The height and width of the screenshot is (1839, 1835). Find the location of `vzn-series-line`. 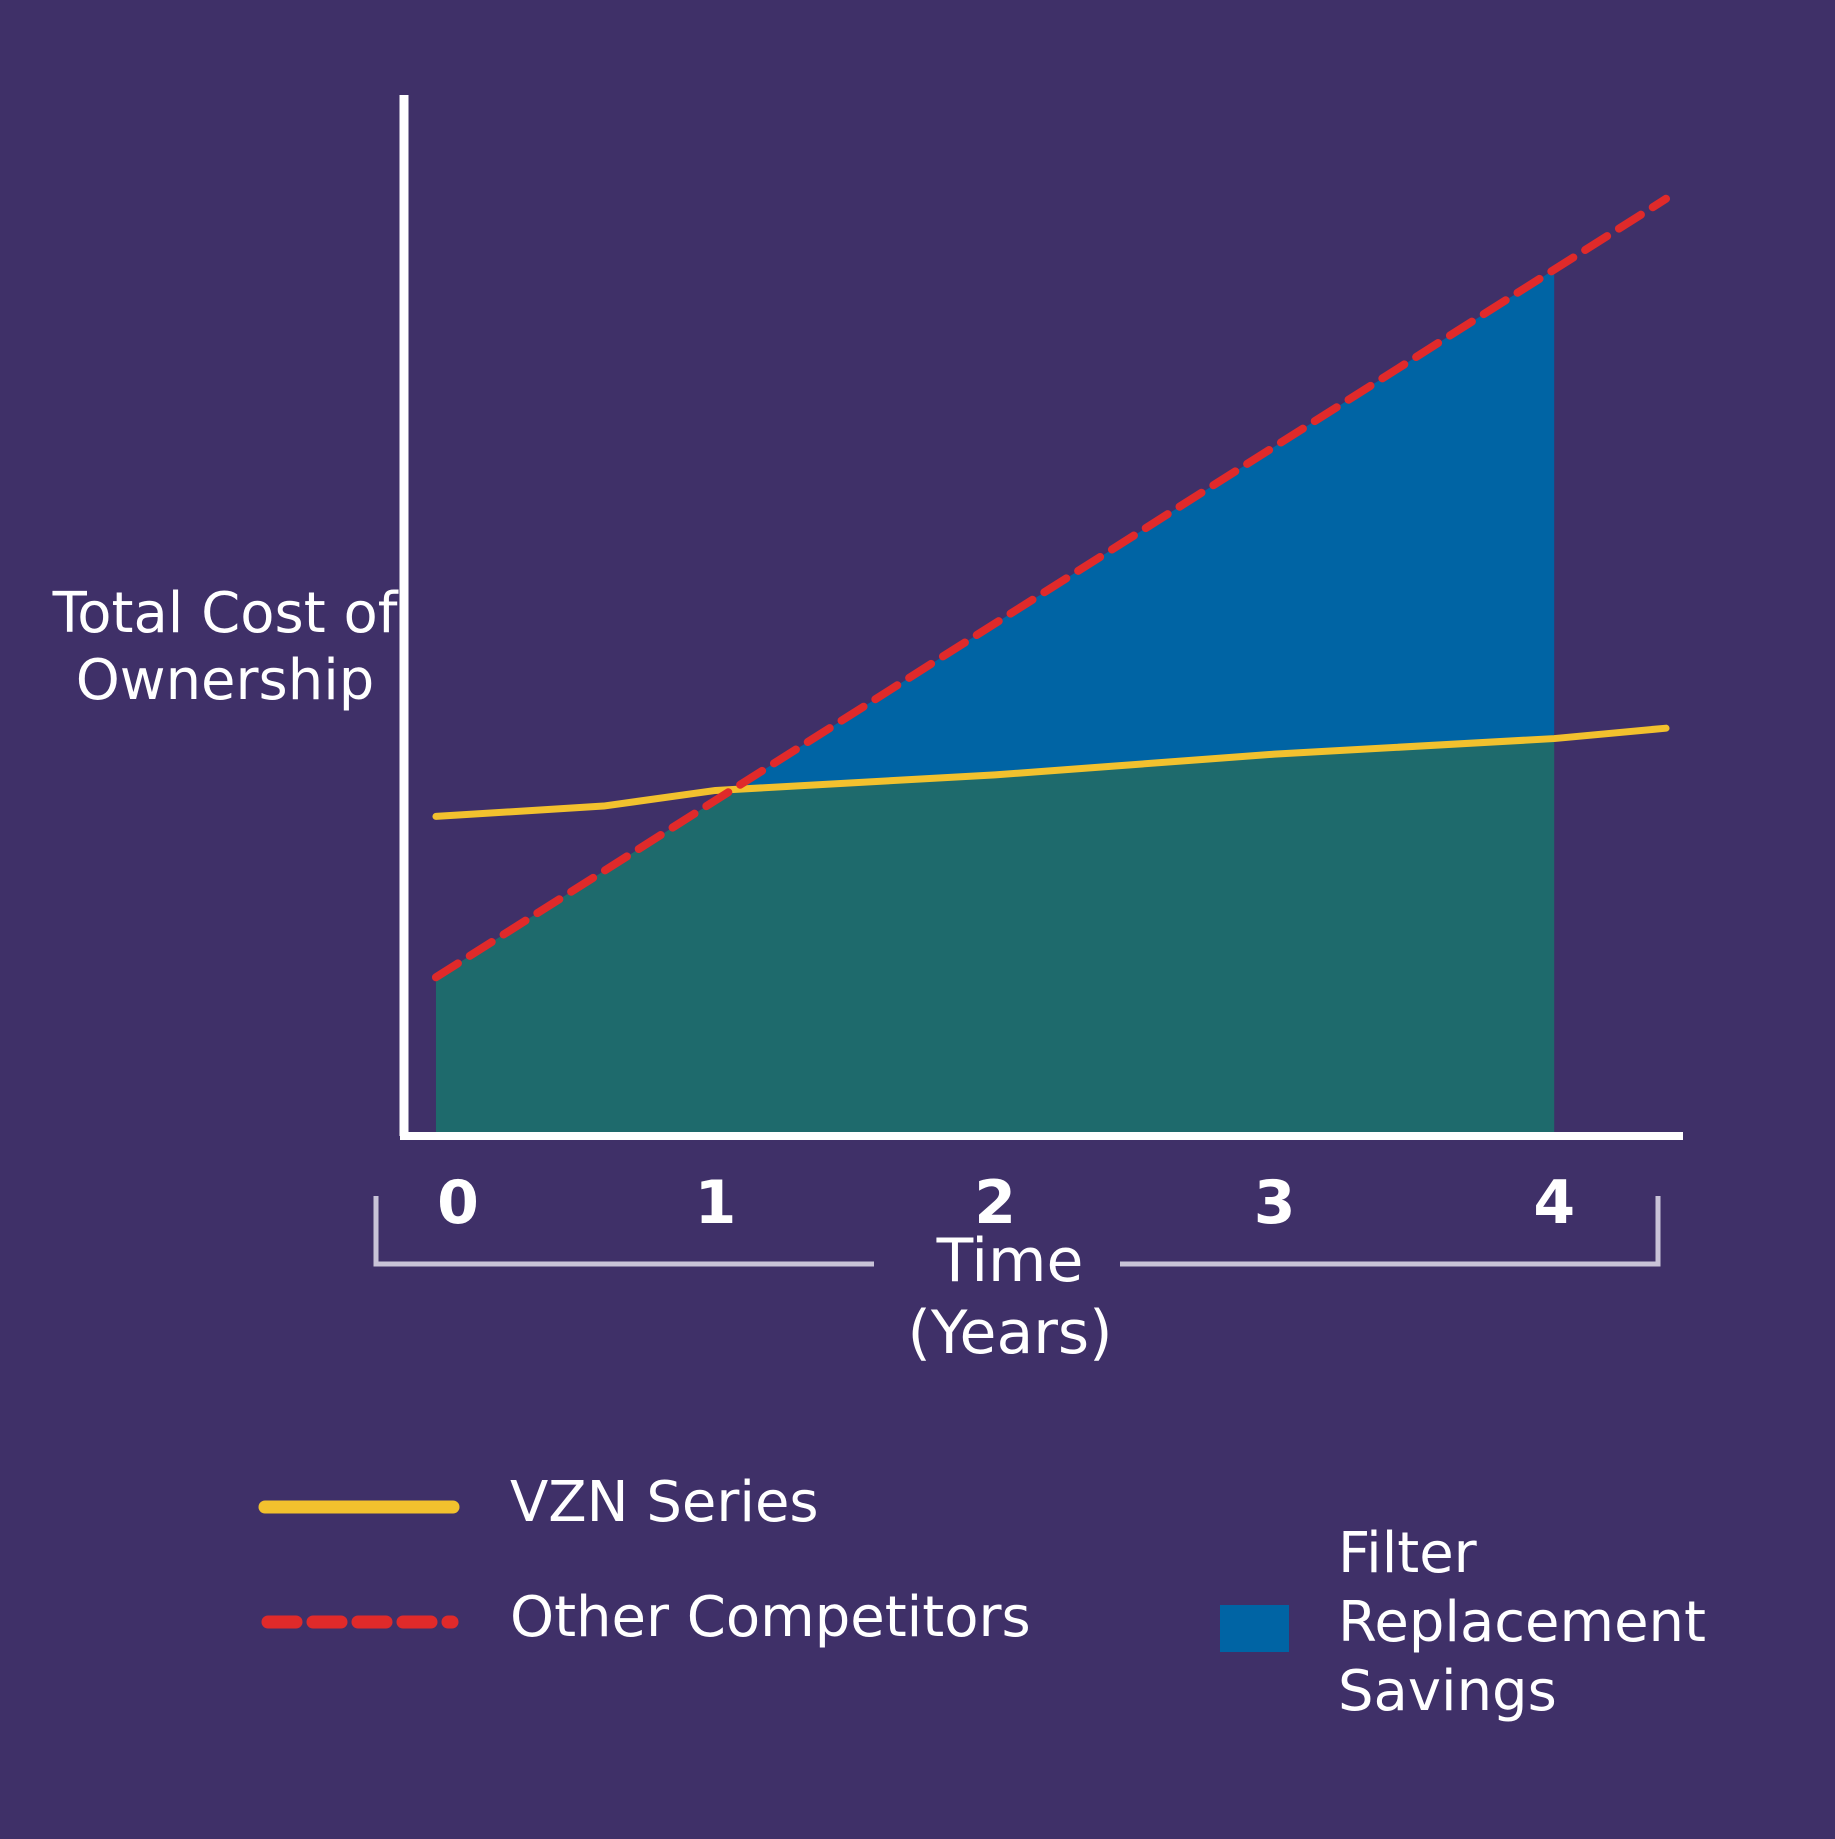

vzn-series-line is located at coordinates (1051, 772).